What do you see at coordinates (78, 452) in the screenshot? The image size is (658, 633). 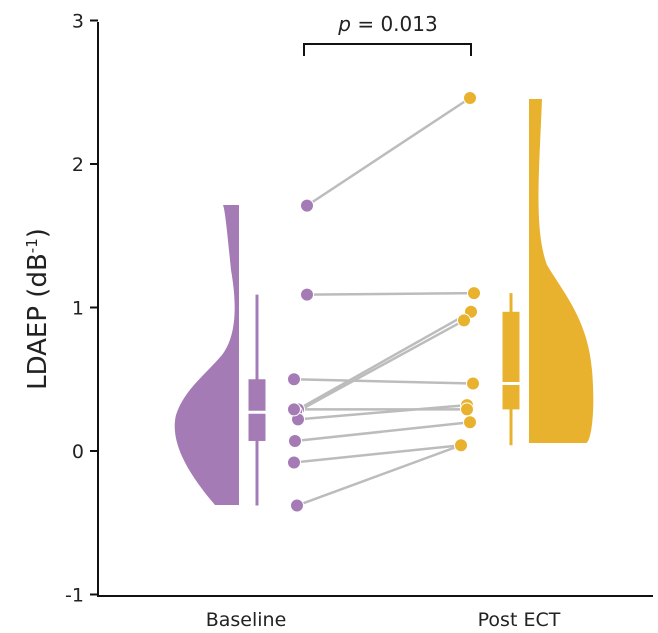 I see `y-tick-label: 0` at bounding box center [78, 452].